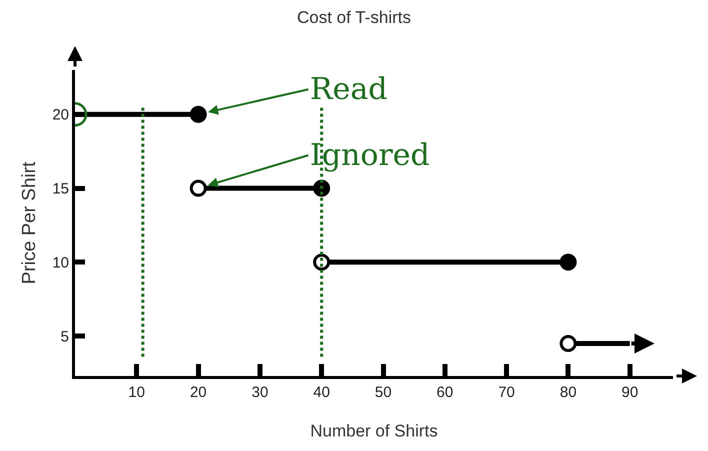 This screenshot has width=708, height=451. I want to click on y-tick-label: 10, so click(60, 263).